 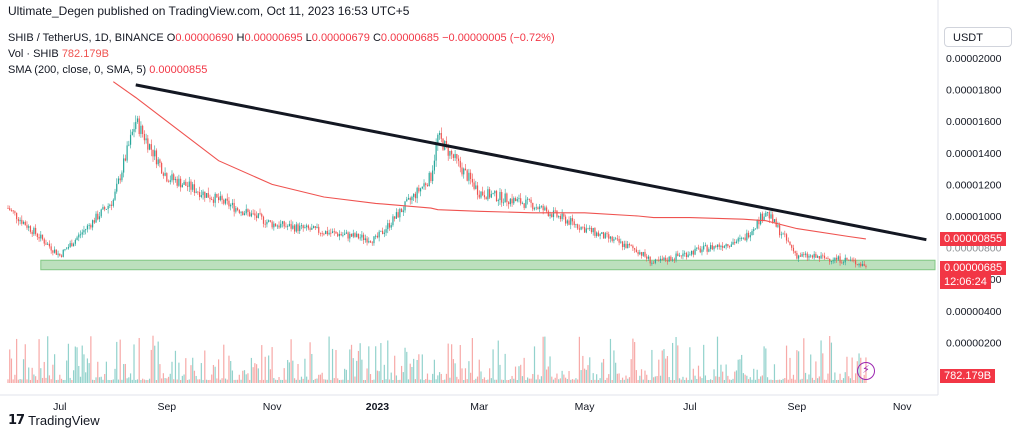 What do you see at coordinates (866, 371) in the screenshot?
I see `lightning-icon: ⚡` at bounding box center [866, 371].